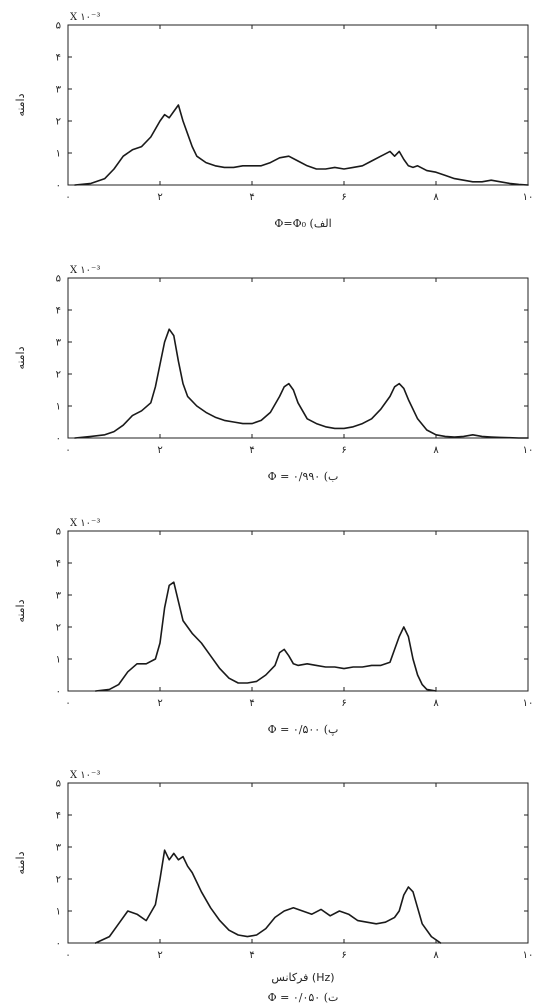 This screenshot has width=539, height=1005. I want to click on panel-caption: Φ = ۰/۵۰۰ (پ, so click(303, 729).